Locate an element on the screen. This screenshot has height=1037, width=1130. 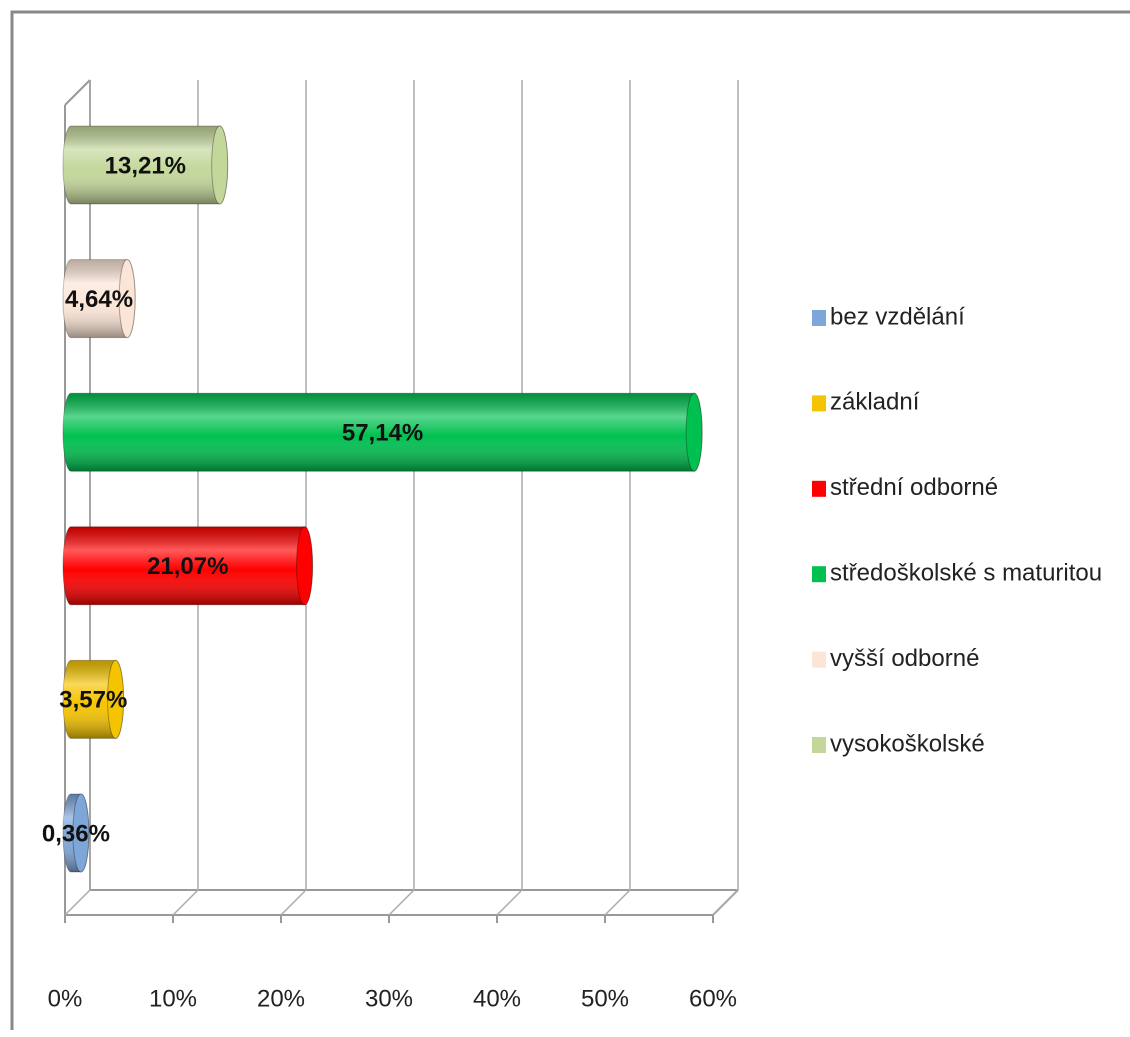
value-label: 4,64% is located at coordinates (99, 299).